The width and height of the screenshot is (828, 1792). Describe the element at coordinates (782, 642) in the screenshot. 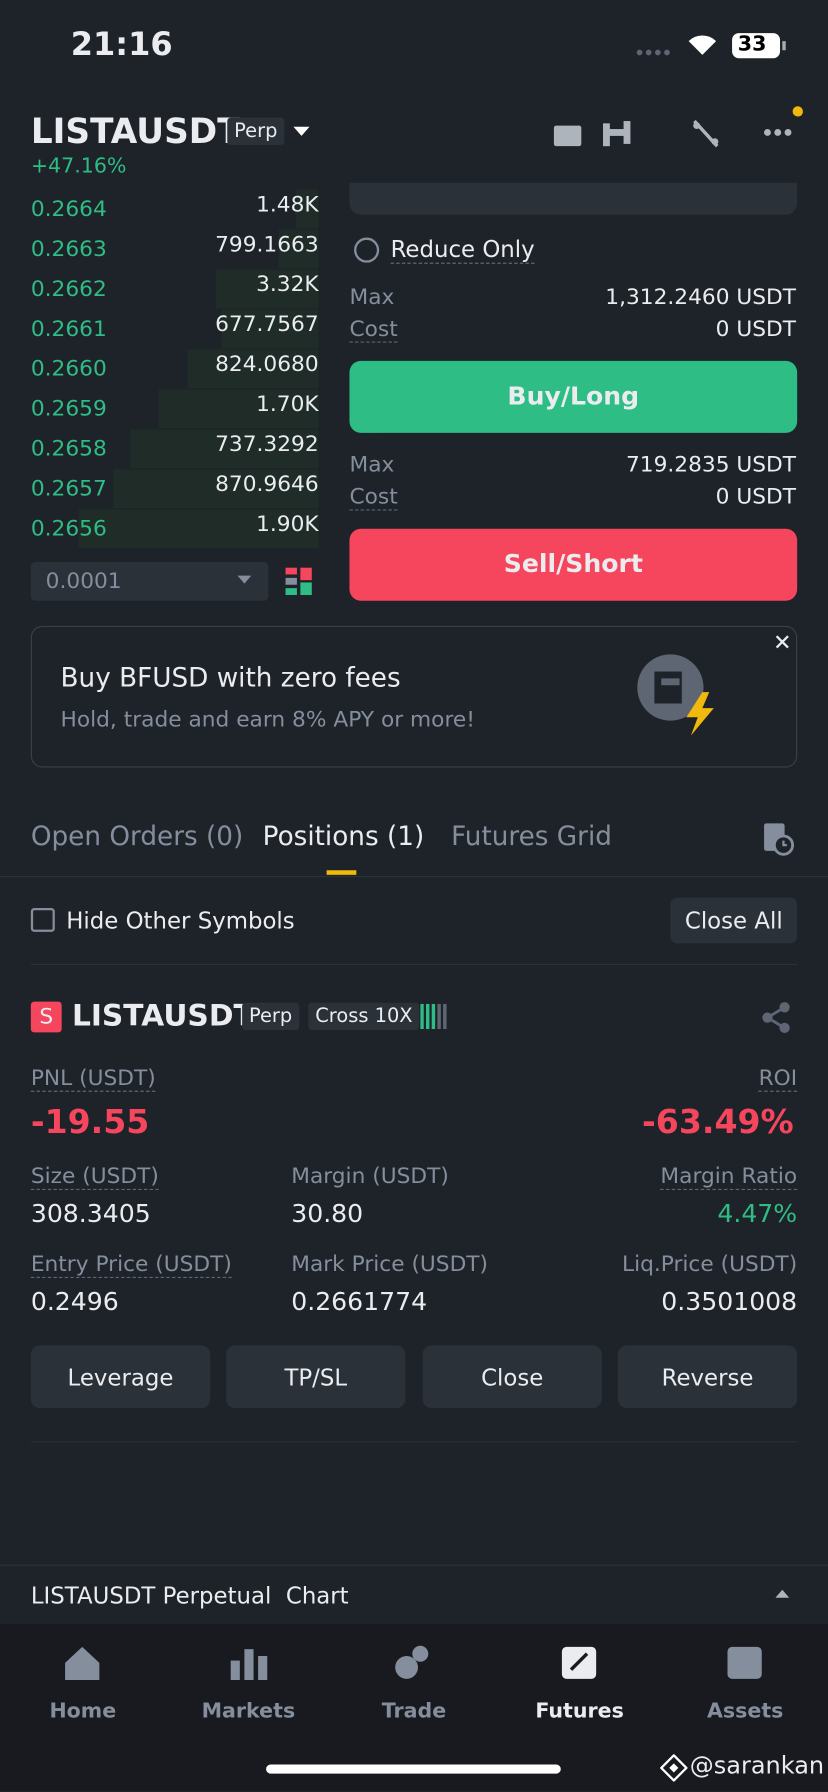

I see `close-promo` at that location.